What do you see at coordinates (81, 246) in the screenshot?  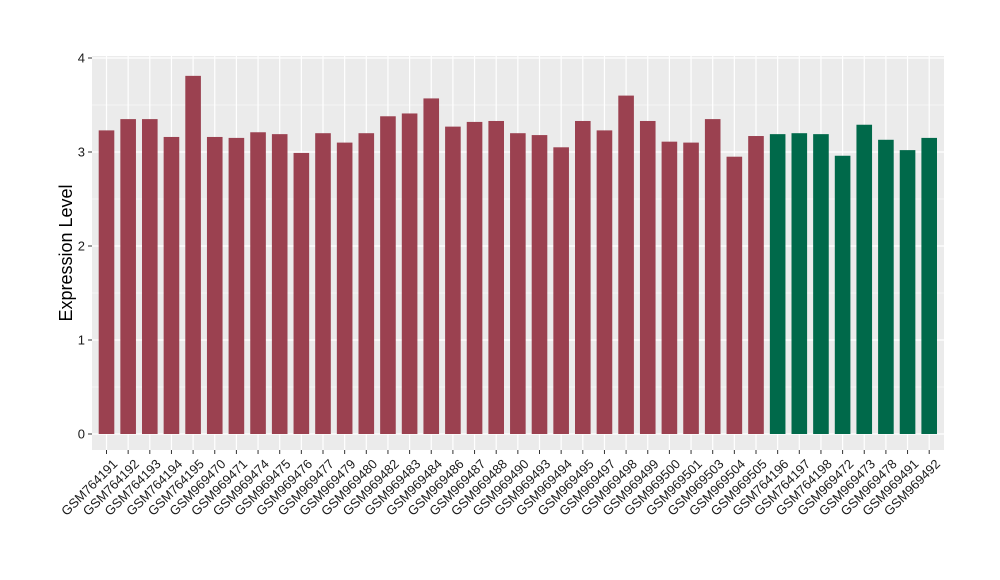 I see `y-tick-label: 2` at bounding box center [81, 246].